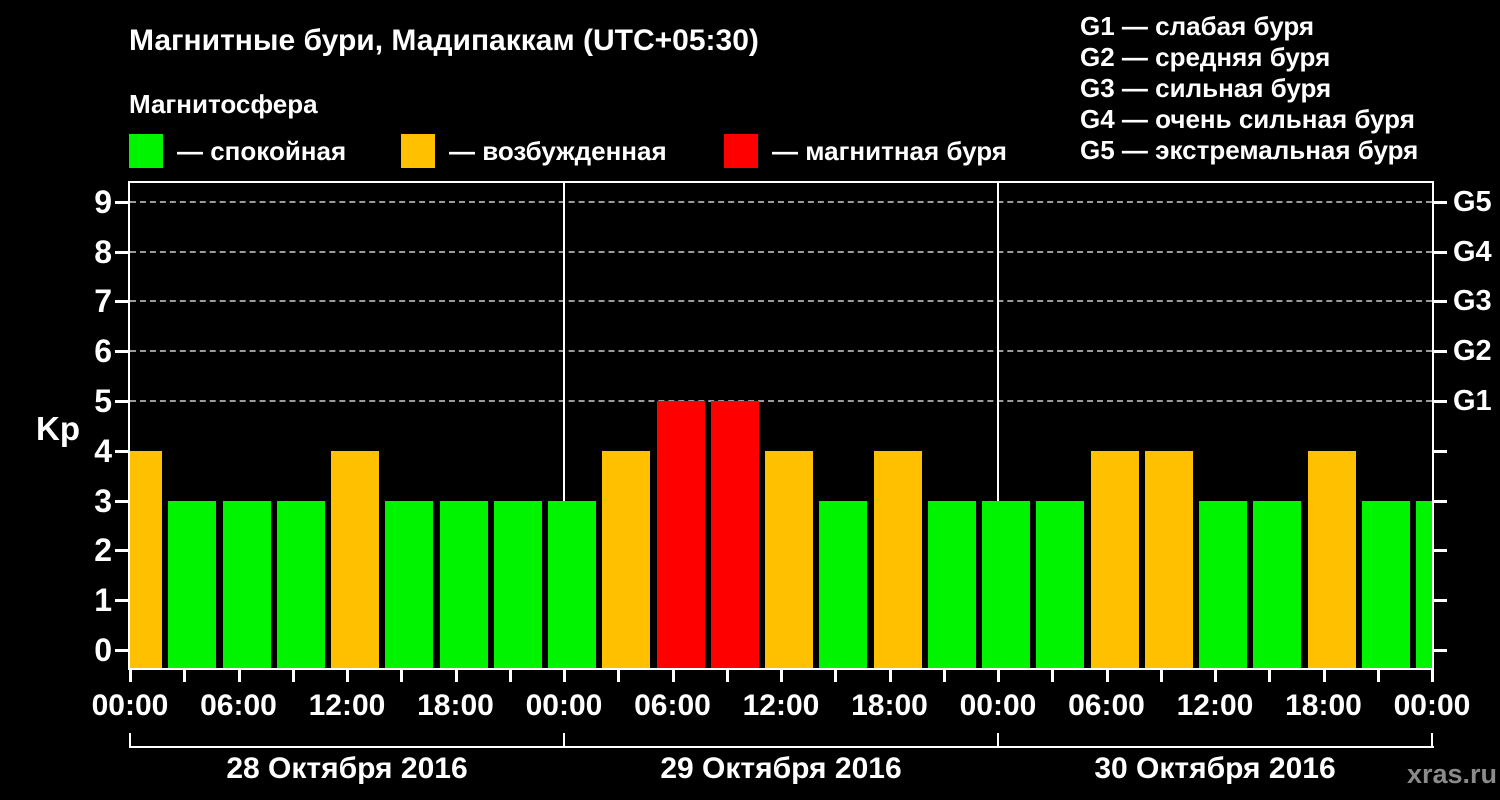  I want to click on kp-bar-h0, so click(146, 559).